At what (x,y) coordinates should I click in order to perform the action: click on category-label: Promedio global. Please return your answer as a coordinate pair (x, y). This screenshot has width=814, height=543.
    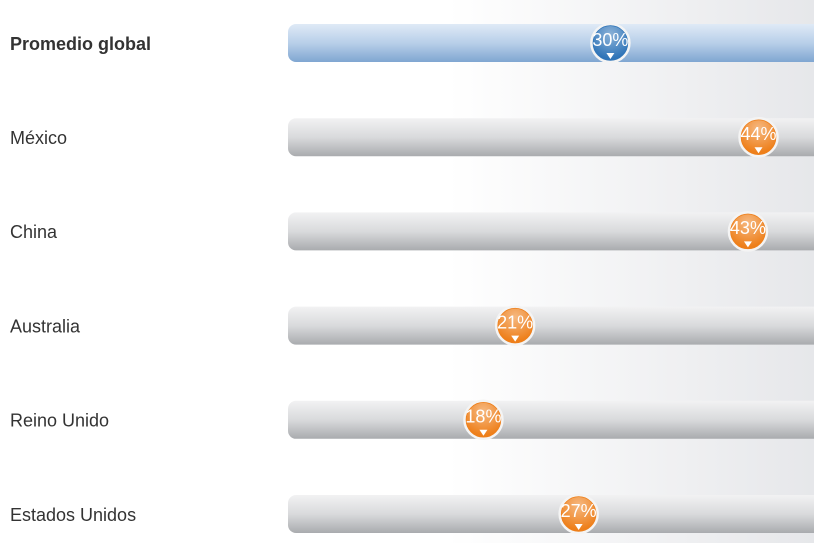
    Looking at the image, I should click on (80, 44).